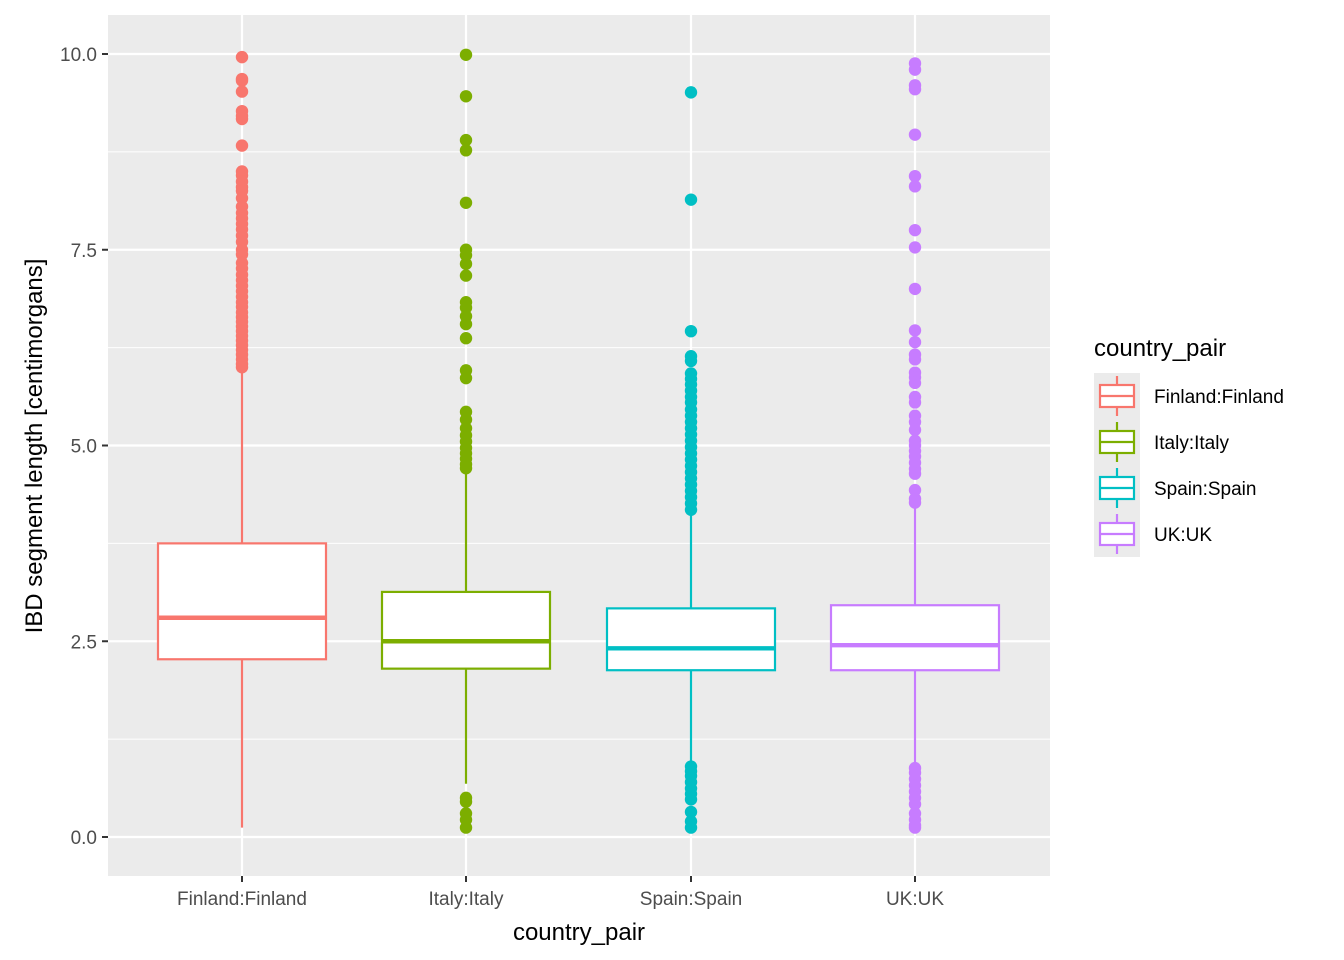  I want to click on x-tick-label: Spain:Spain, so click(691, 899).